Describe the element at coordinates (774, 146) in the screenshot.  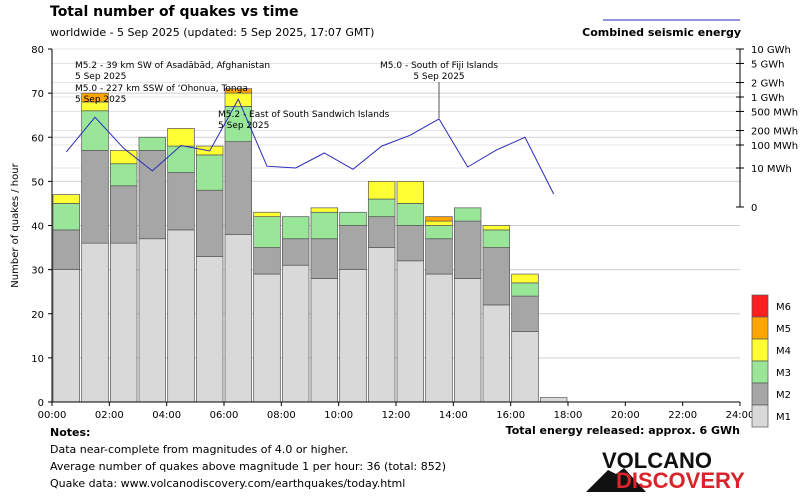
I see `energy-tick-label: 100 MWh` at that location.